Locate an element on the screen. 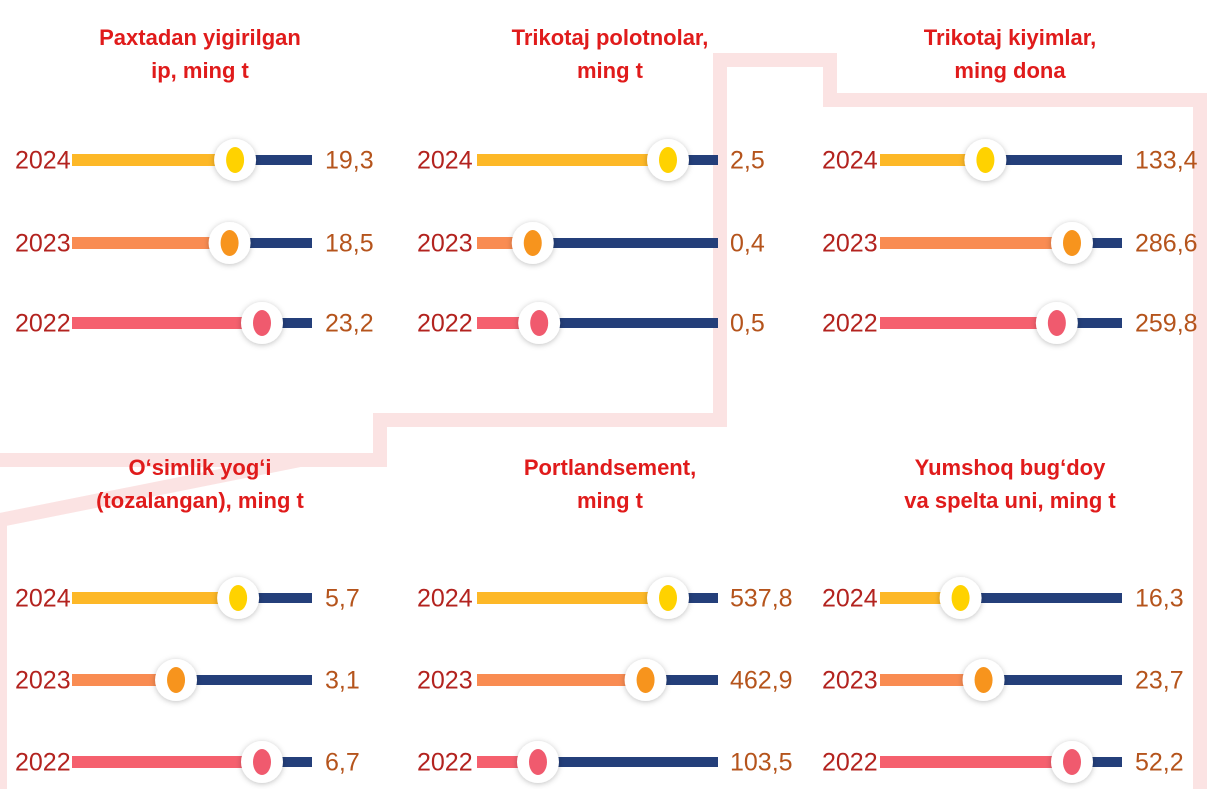  panel-title: ip, ming t is located at coordinates (200, 70).